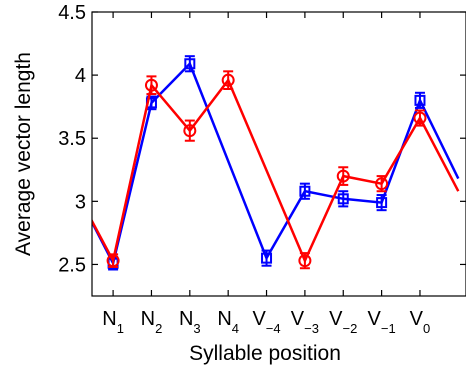 The image size is (466, 370). What do you see at coordinates (23, 154) in the screenshot?
I see `y-axis-label: Average vector length` at bounding box center [23, 154].